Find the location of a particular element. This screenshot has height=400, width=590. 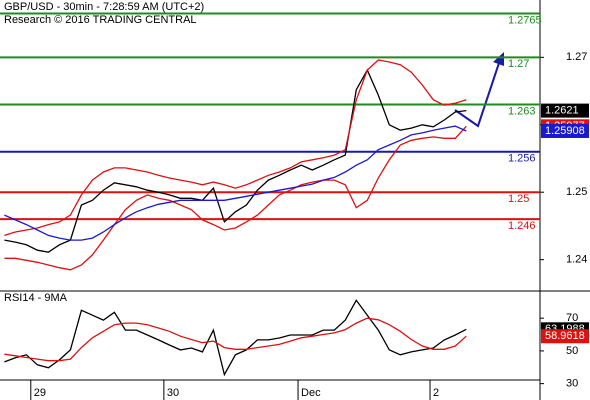

y-tick-label: 1.25 is located at coordinates (576, 192).